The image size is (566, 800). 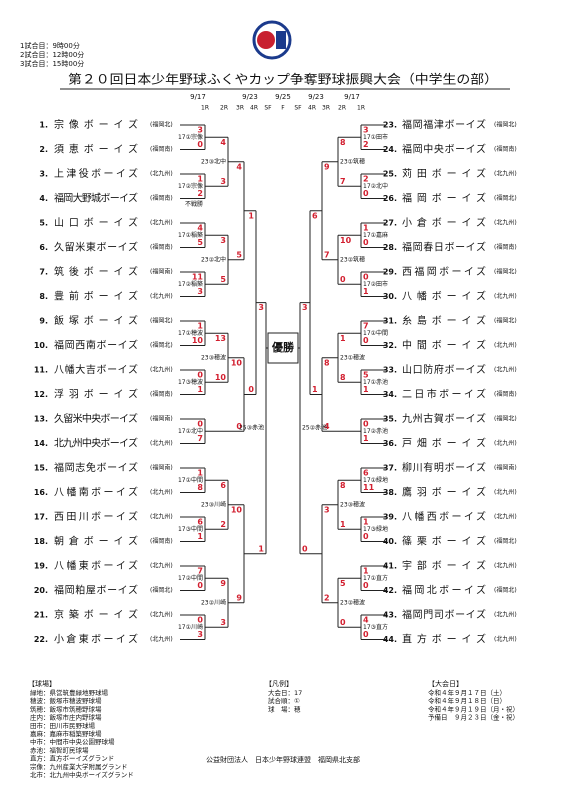 I want to click on match-label: 17①穂波, so click(x=190, y=333).